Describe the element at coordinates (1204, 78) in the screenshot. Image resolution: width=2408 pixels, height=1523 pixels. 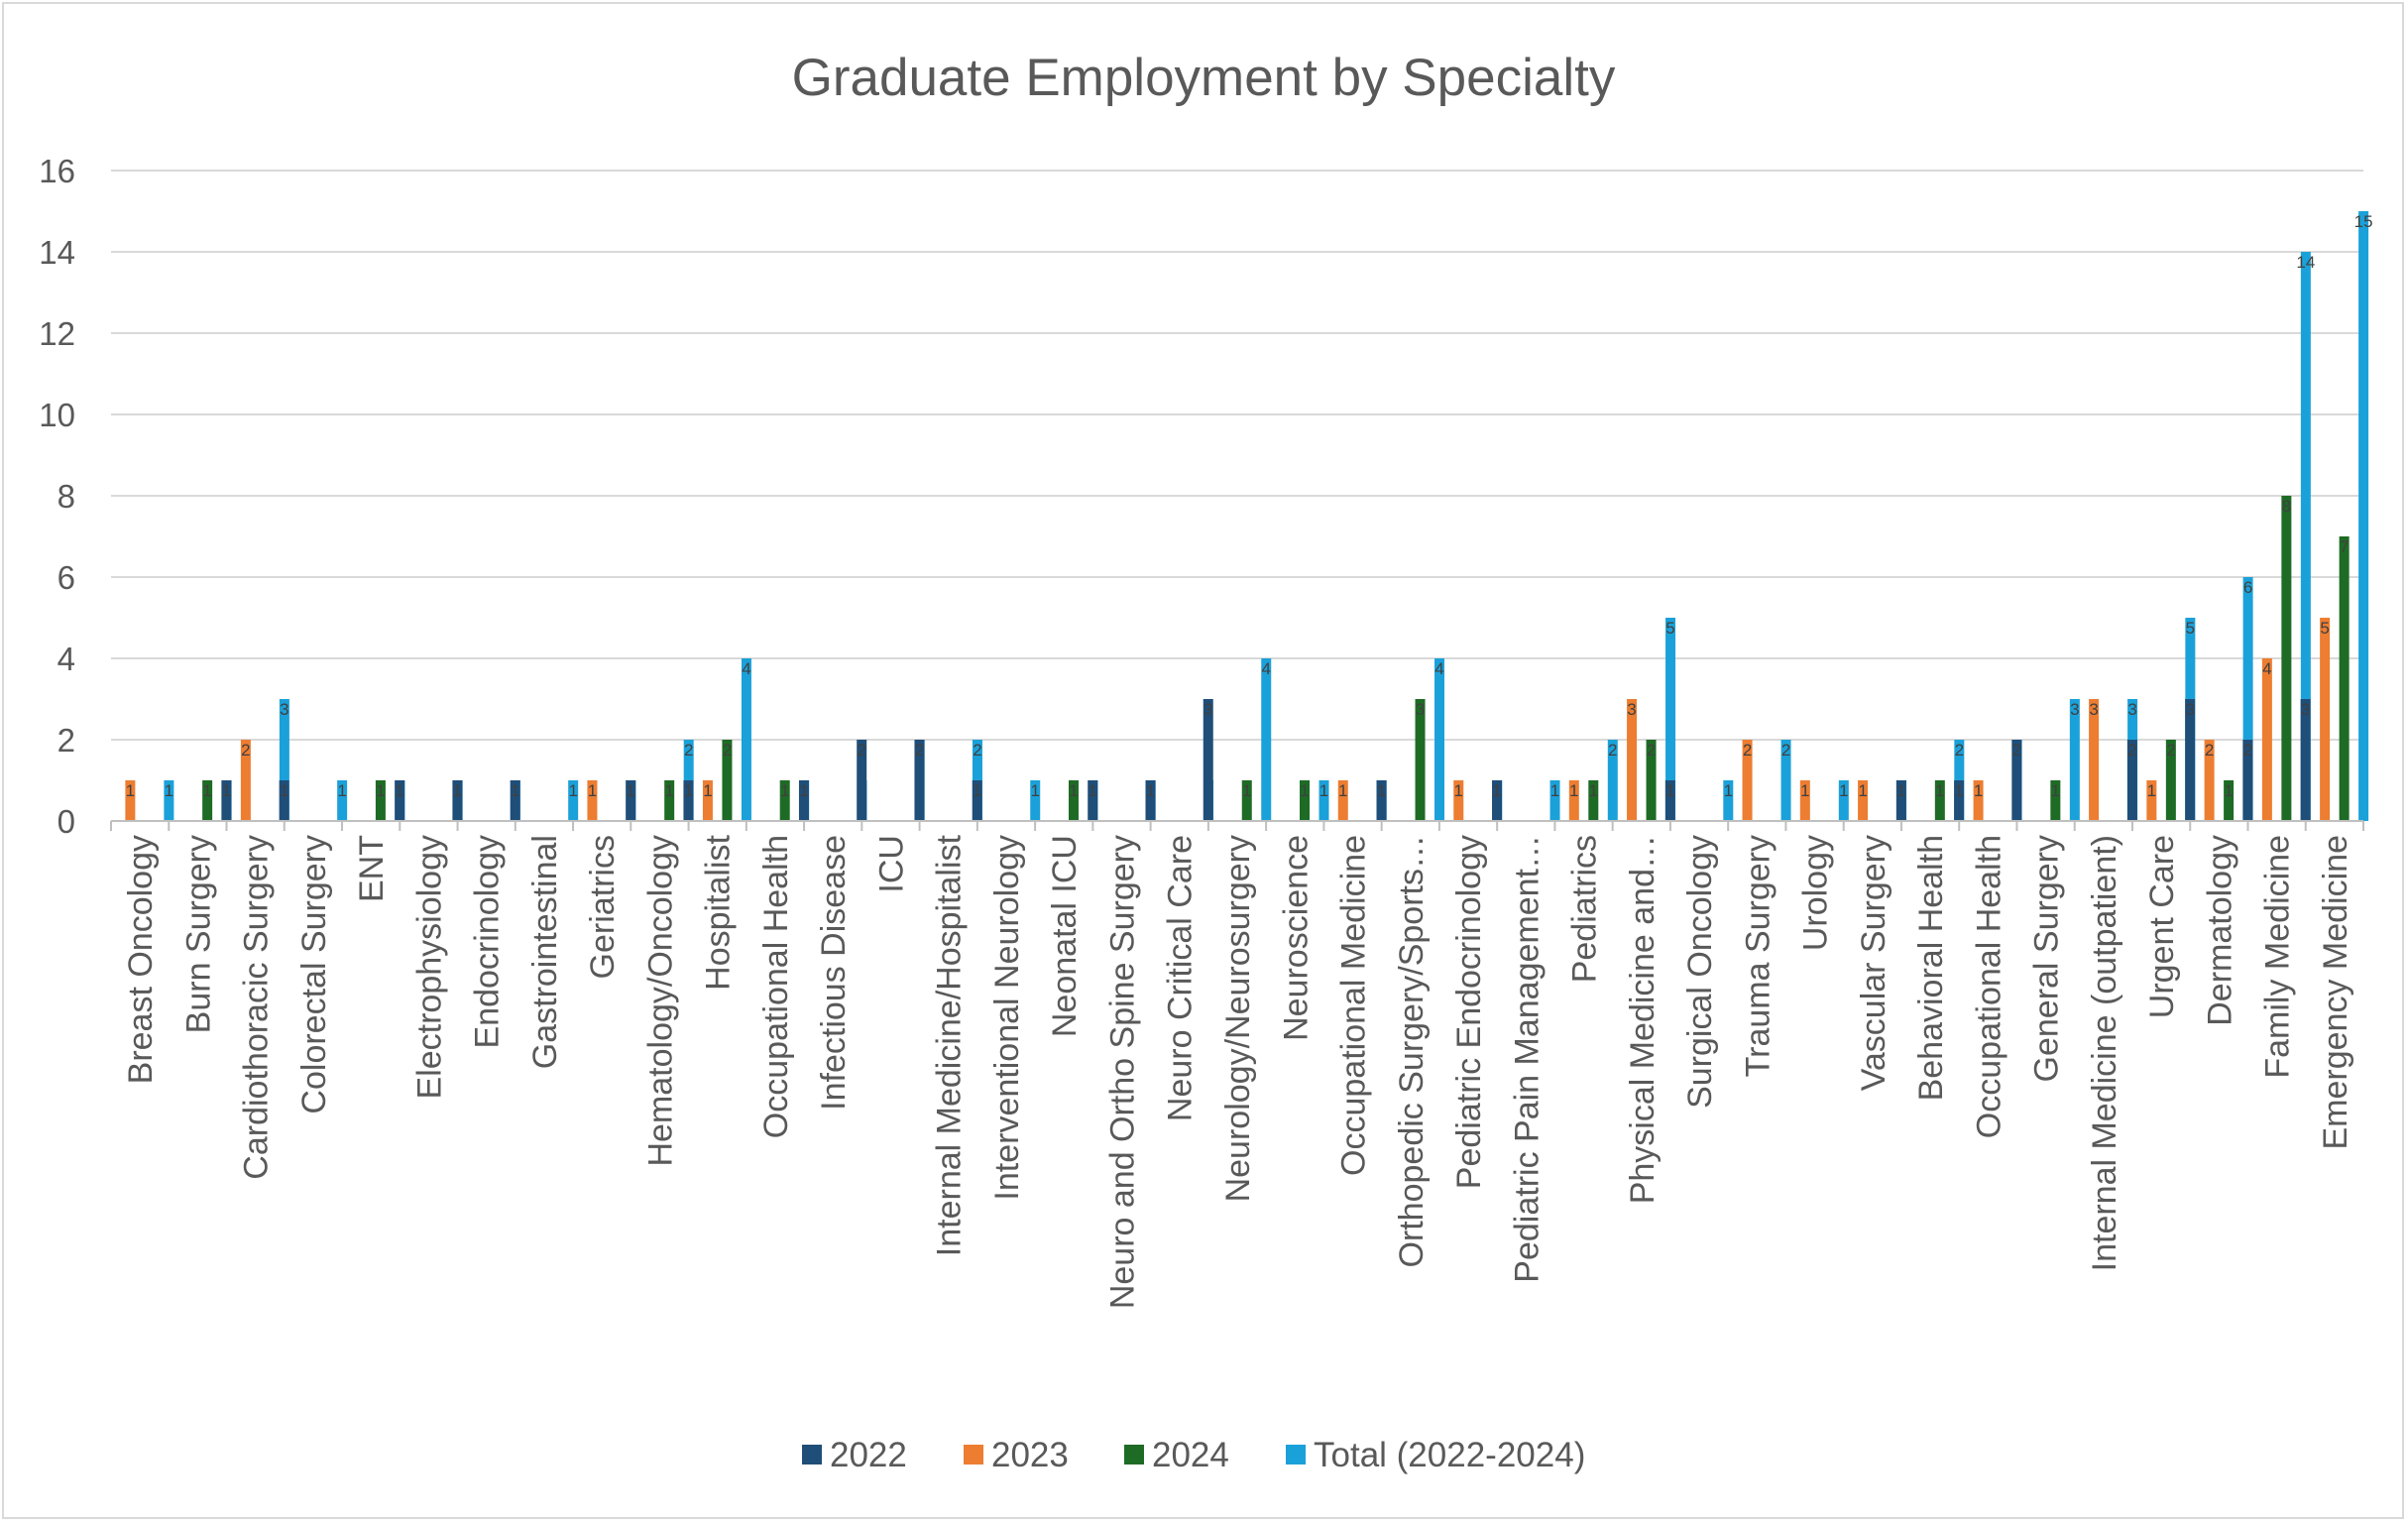
I see `chart-title: Graduate Employment by Specialty` at that location.